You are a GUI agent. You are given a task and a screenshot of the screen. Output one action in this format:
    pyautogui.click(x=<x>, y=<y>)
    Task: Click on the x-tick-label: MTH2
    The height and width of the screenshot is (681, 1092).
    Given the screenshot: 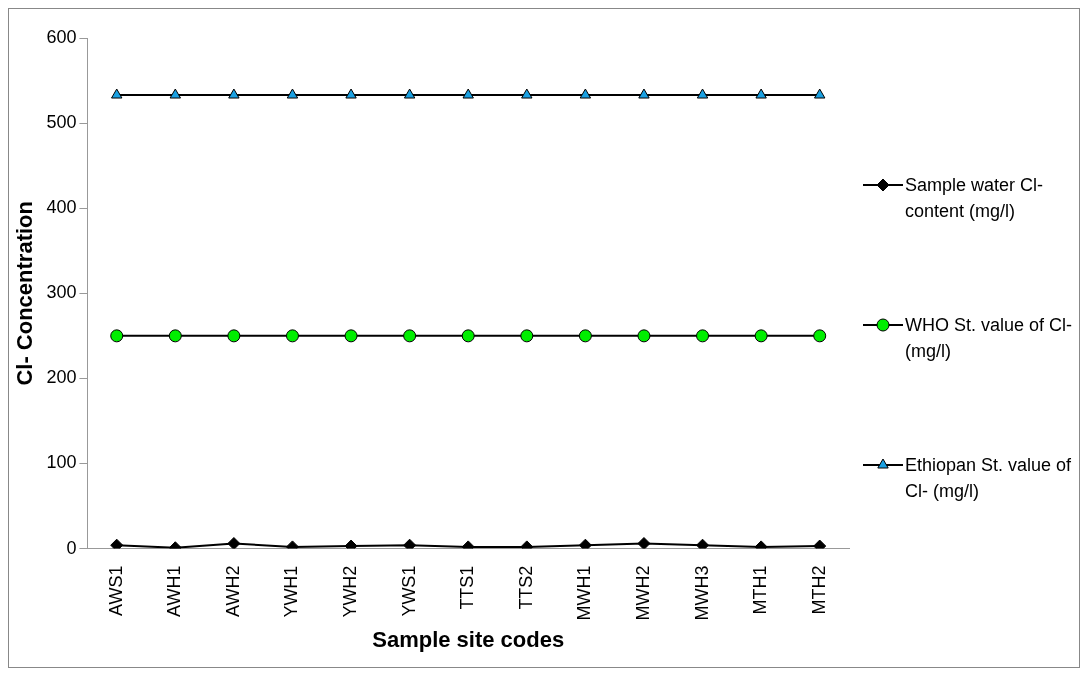 What is the action you would take?
    pyautogui.click(x=818, y=590)
    